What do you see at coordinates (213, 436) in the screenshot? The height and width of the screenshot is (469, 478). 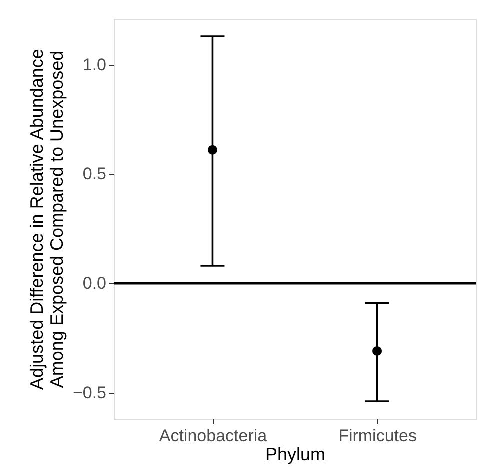 I see `x-tick-label: Actinobacteria` at bounding box center [213, 436].